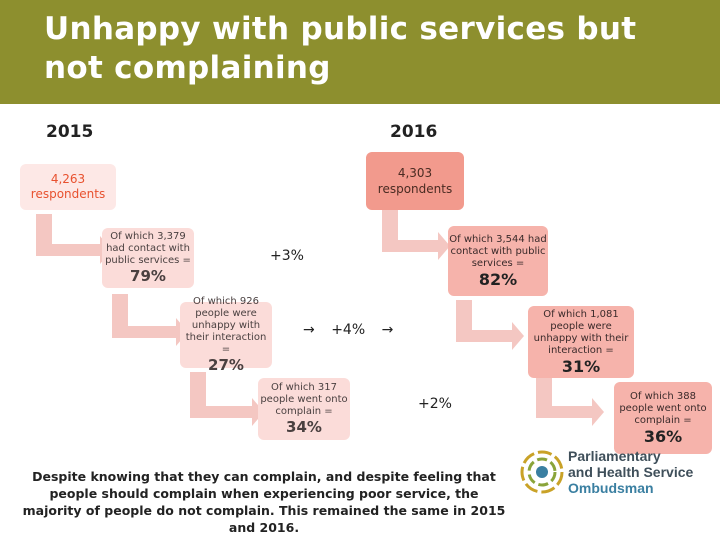 The height and width of the screenshot is (540, 720). I want to click on ombudsman-logo-mark, so click(542, 472).